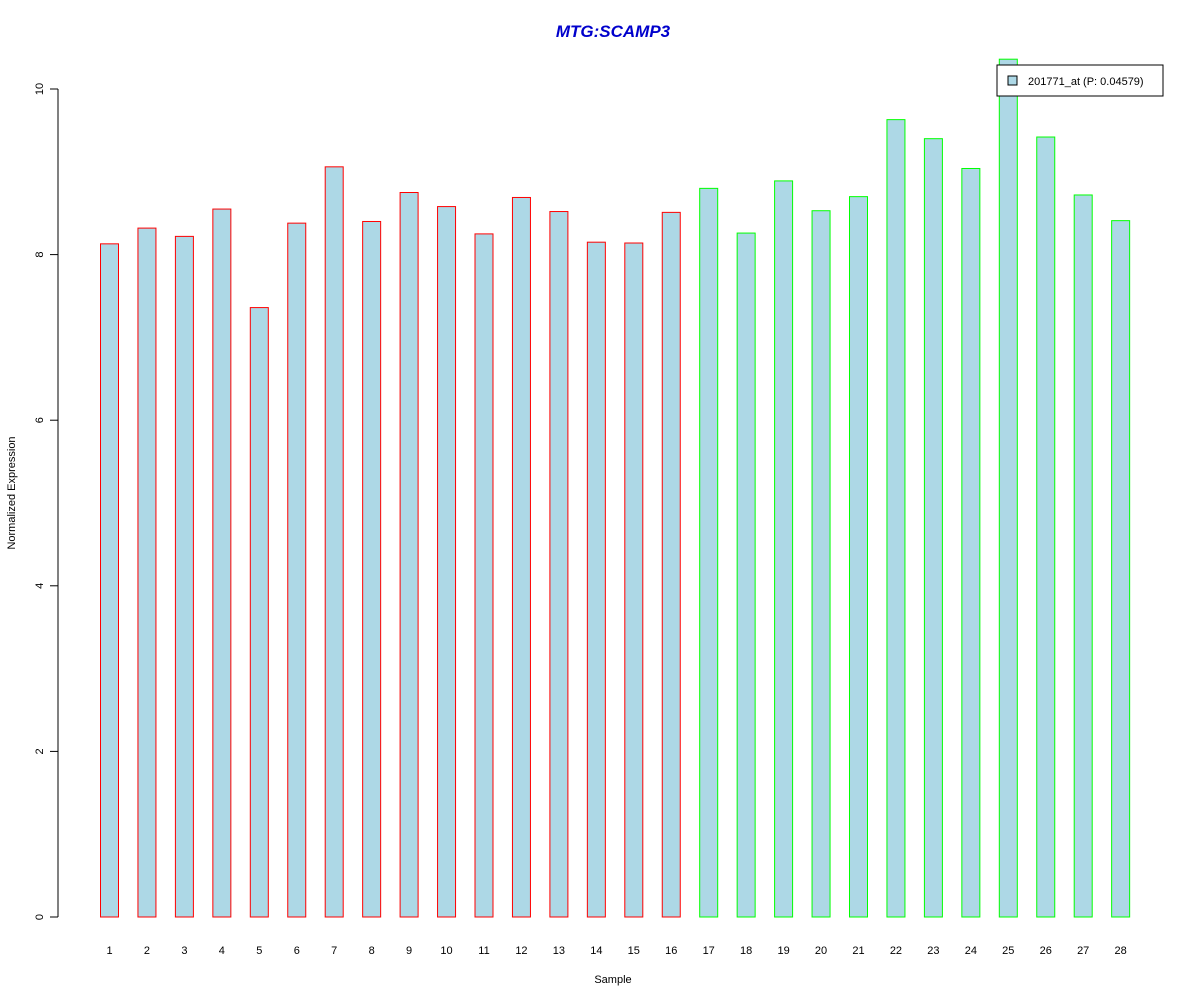 The width and height of the screenshot is (1200, 1000). I want to click on y-axis-label: Normalized Expression, so click(12, 492).